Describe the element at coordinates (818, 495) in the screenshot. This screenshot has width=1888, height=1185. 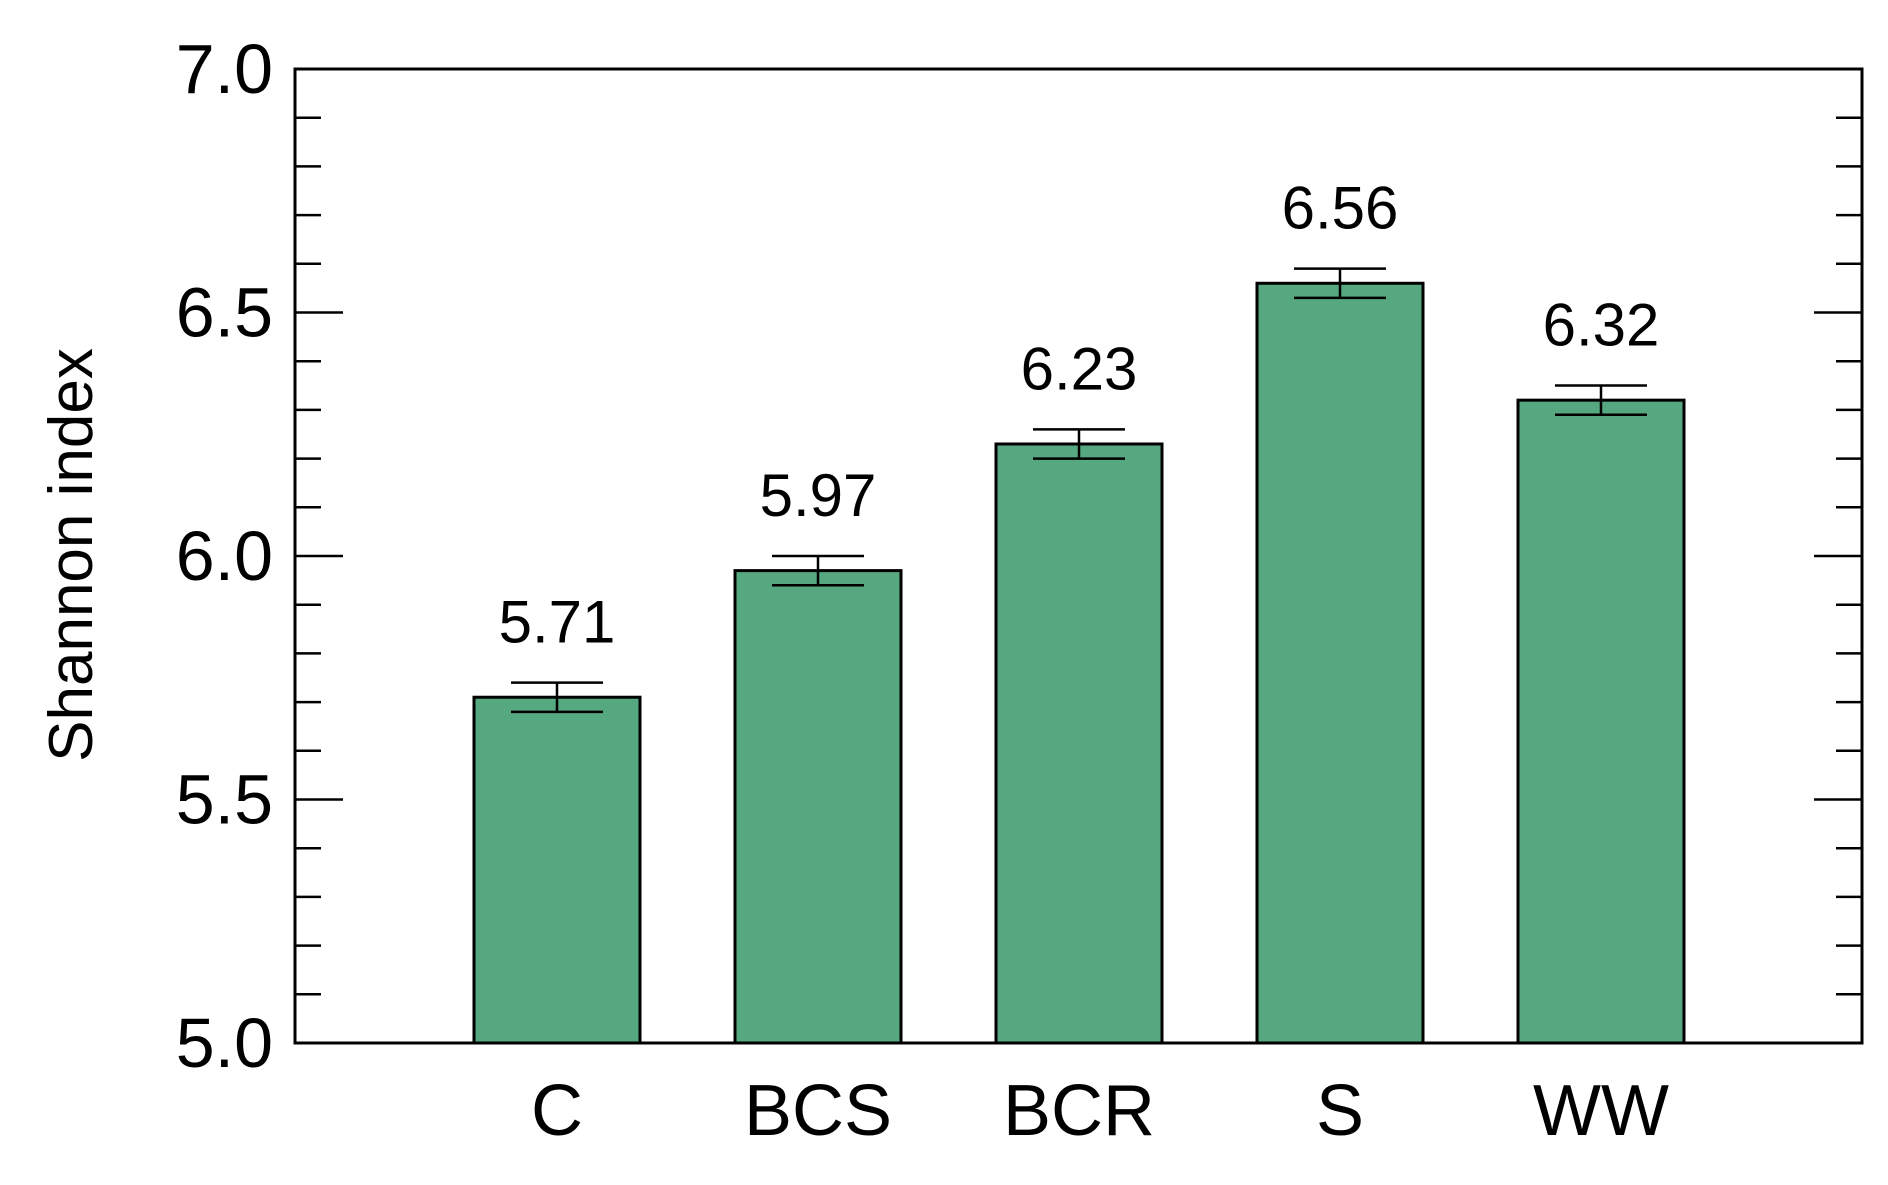
I see `data-label: 5.97` at that location.